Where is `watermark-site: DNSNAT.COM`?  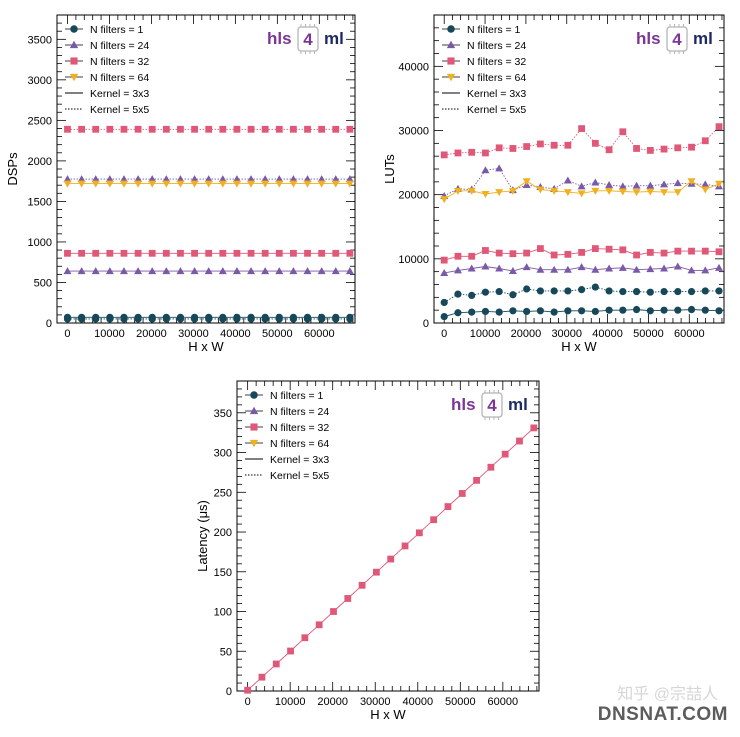
watermark-site: DNSNAT.COM is located at coordinates (662, 714).